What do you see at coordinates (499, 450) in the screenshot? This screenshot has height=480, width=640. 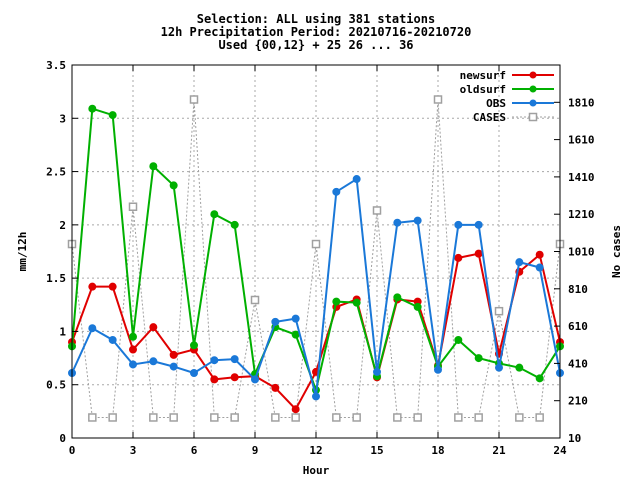 I see `x-tick-label: 21` at bounding box center [499, 450].